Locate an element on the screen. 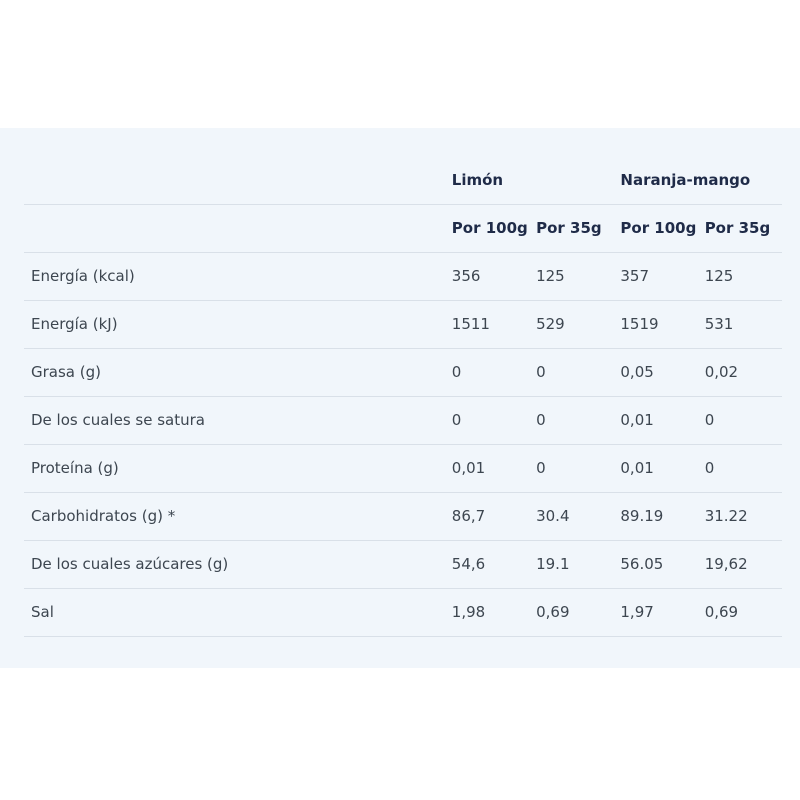  table-row: Energía (kcal) 356 125 357 125 is located at coordinates (403, 276).